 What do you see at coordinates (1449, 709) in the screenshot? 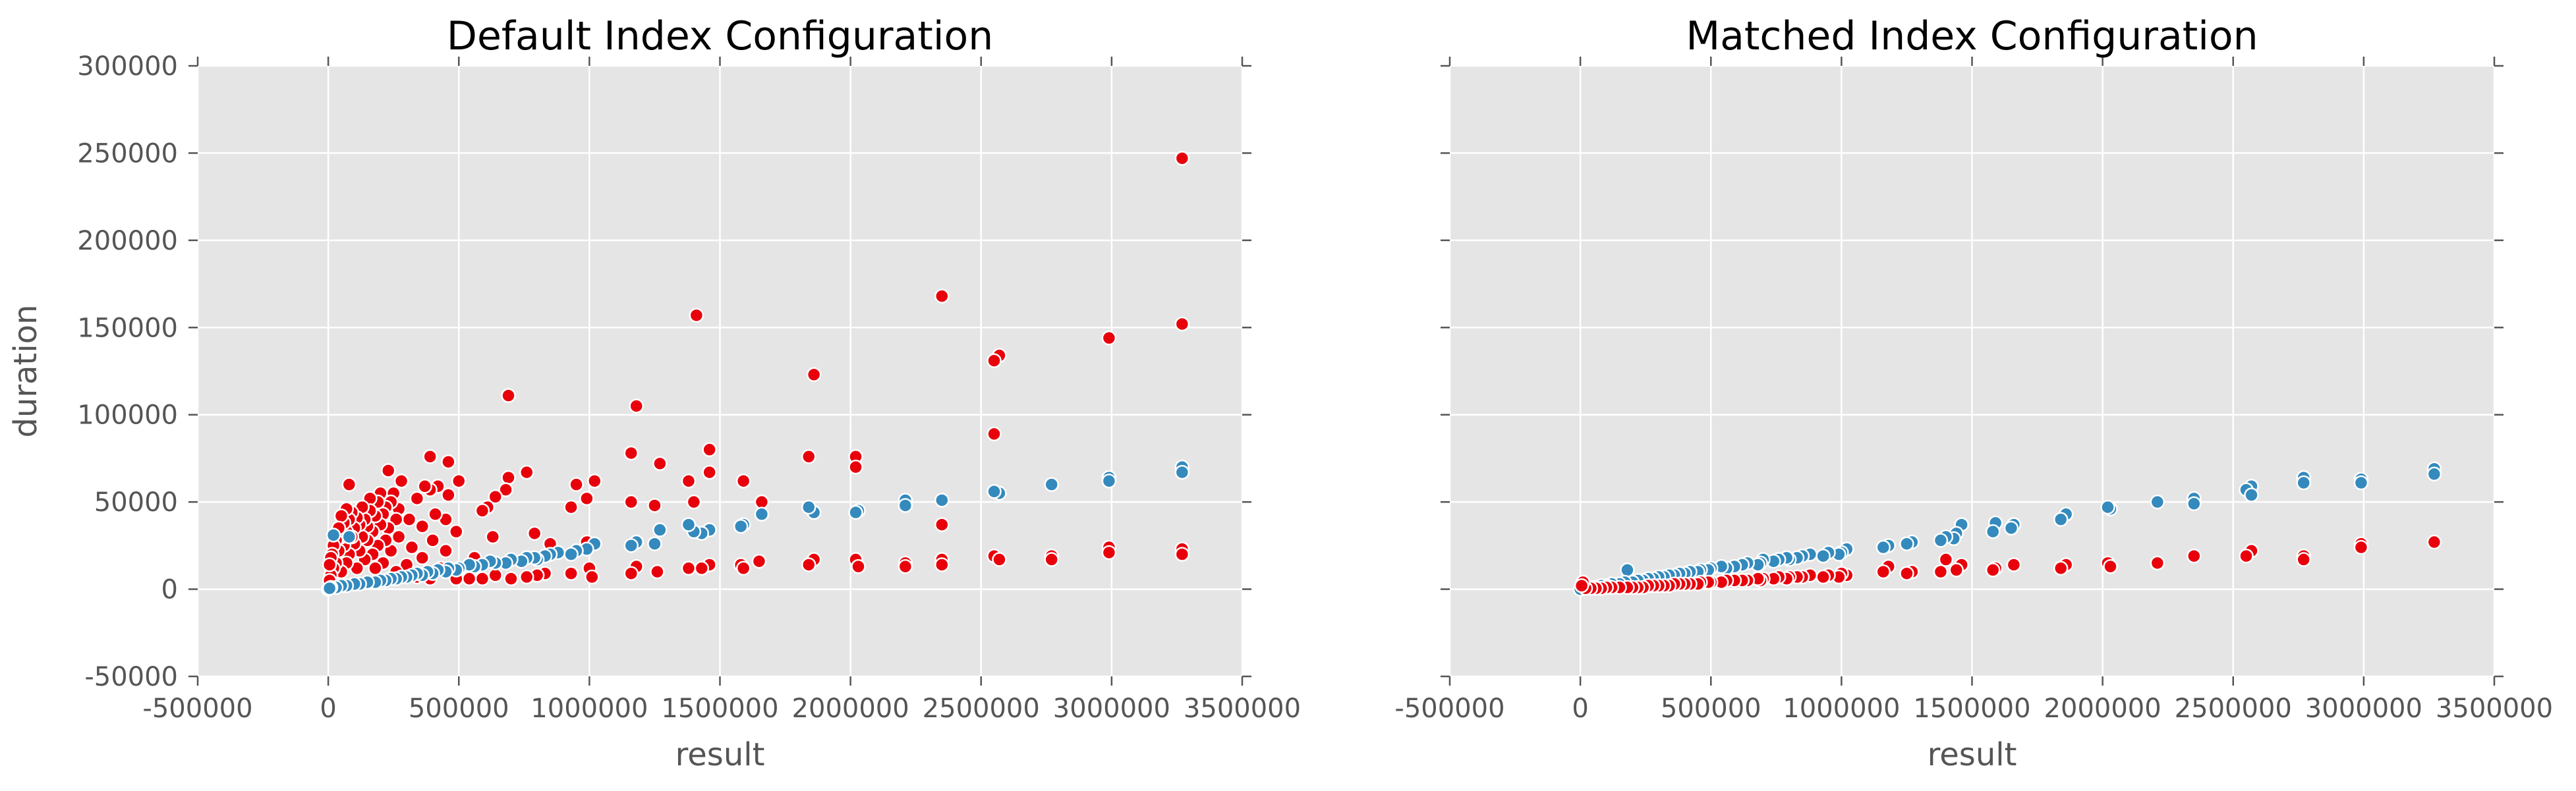
I see `right-x-tick-label: -500000` at bounding box center [1449, 709].